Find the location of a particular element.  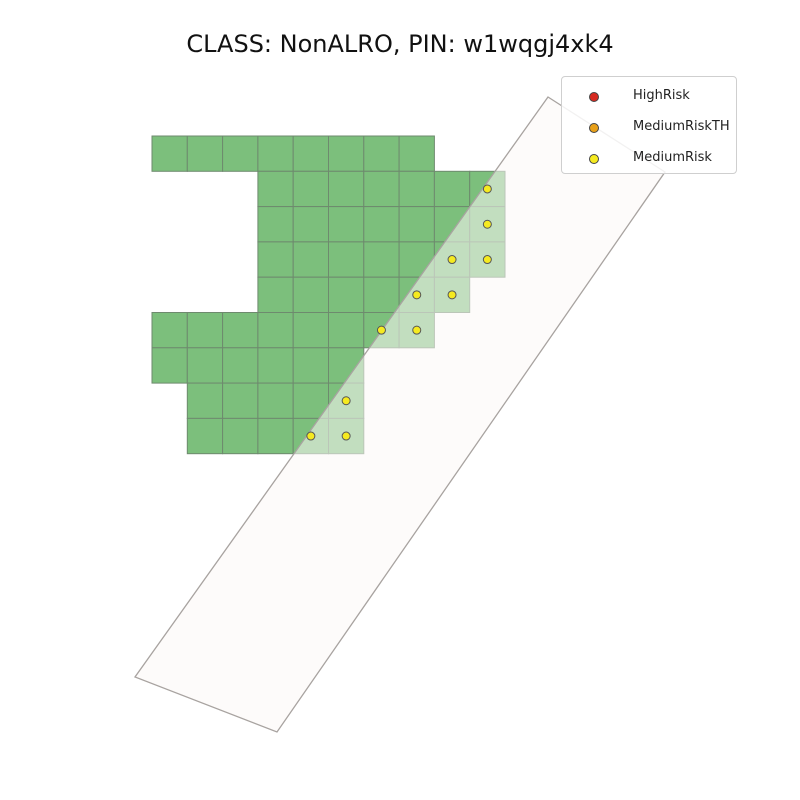

legend-label: MediumRisk is located at coordinates (672, 157).